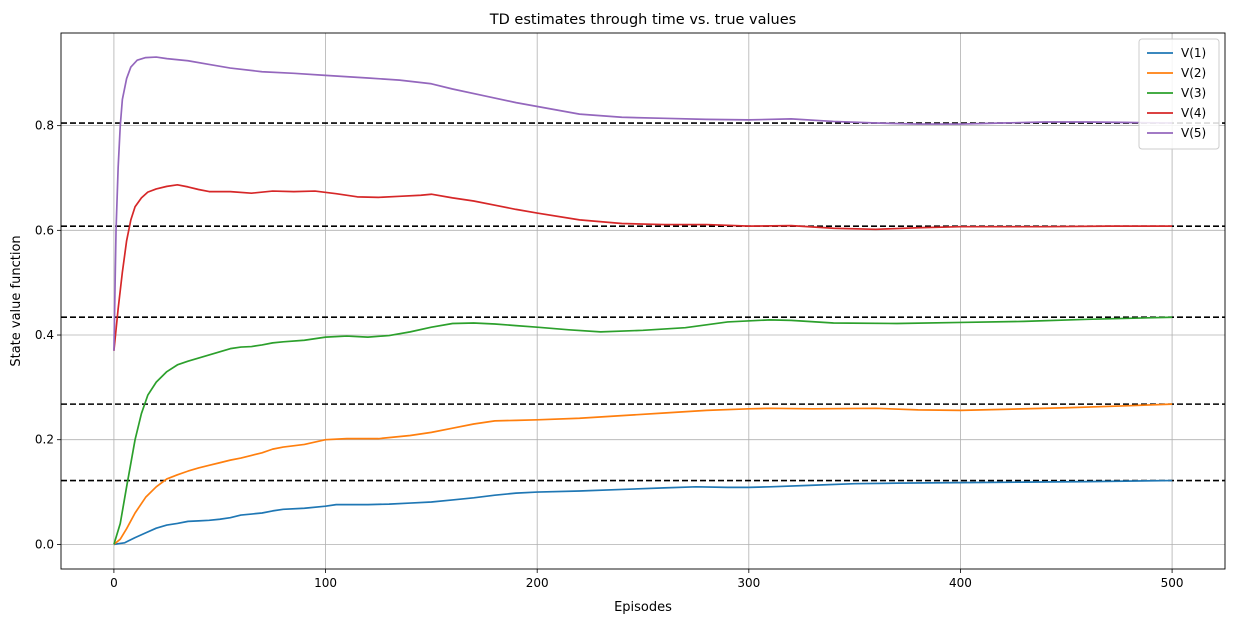 This screenshot has height=624, width=1233. I want to click on y-axis-ticks: 0.0 0.2 0.4 0.6 0.8, so click(48, 335).